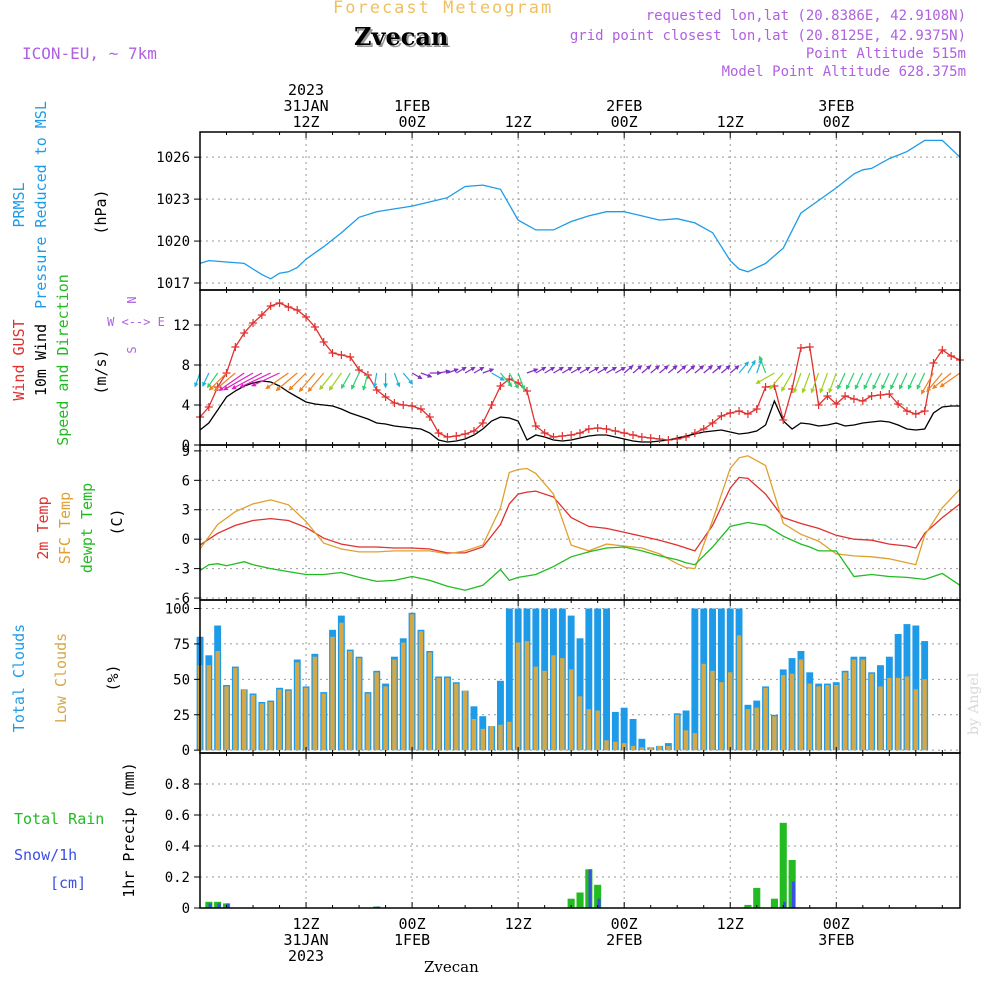  I want to click on precip-ytick-label: 0.2, so click(177, 878).